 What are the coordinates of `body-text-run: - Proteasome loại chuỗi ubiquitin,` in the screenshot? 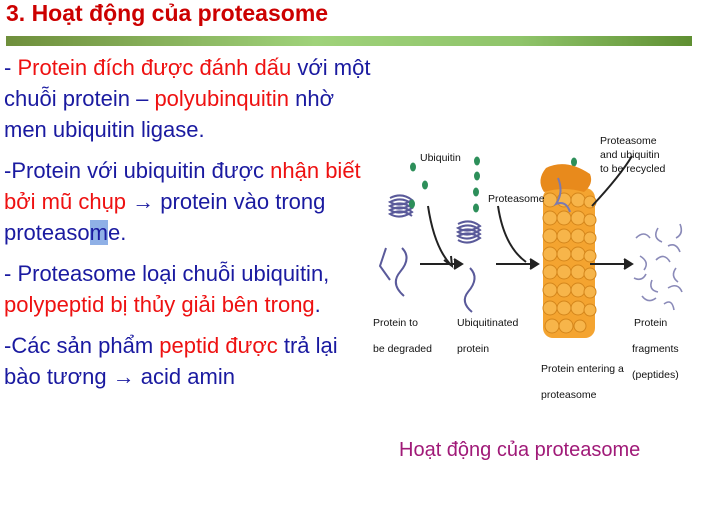 It's located at (167, 273).